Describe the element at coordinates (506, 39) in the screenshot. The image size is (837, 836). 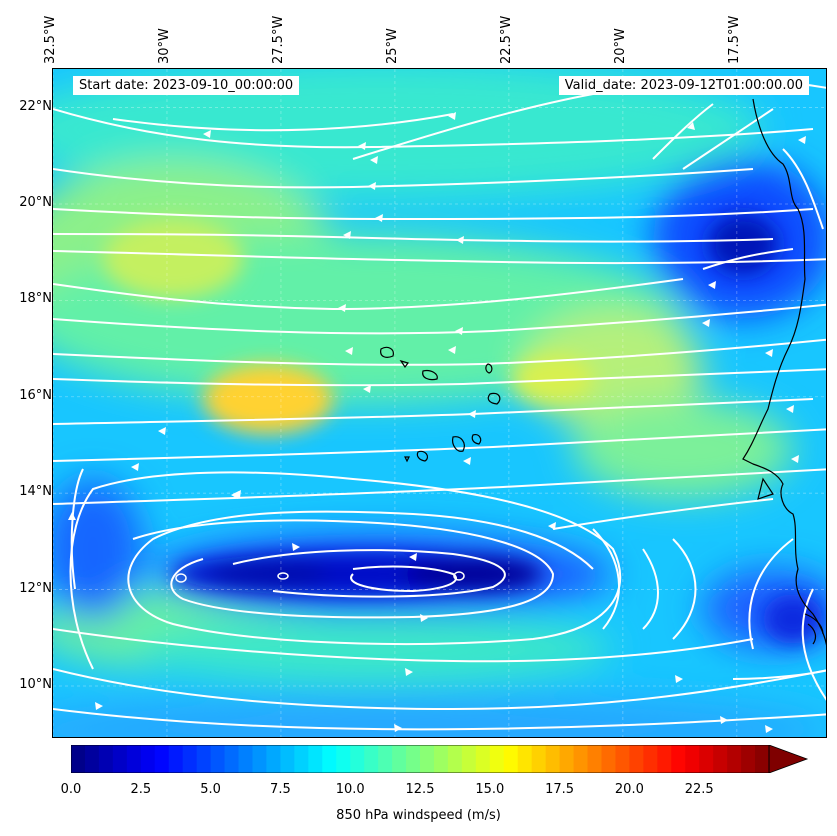
I see `longitude-label-text: 22.5°W` at that location.